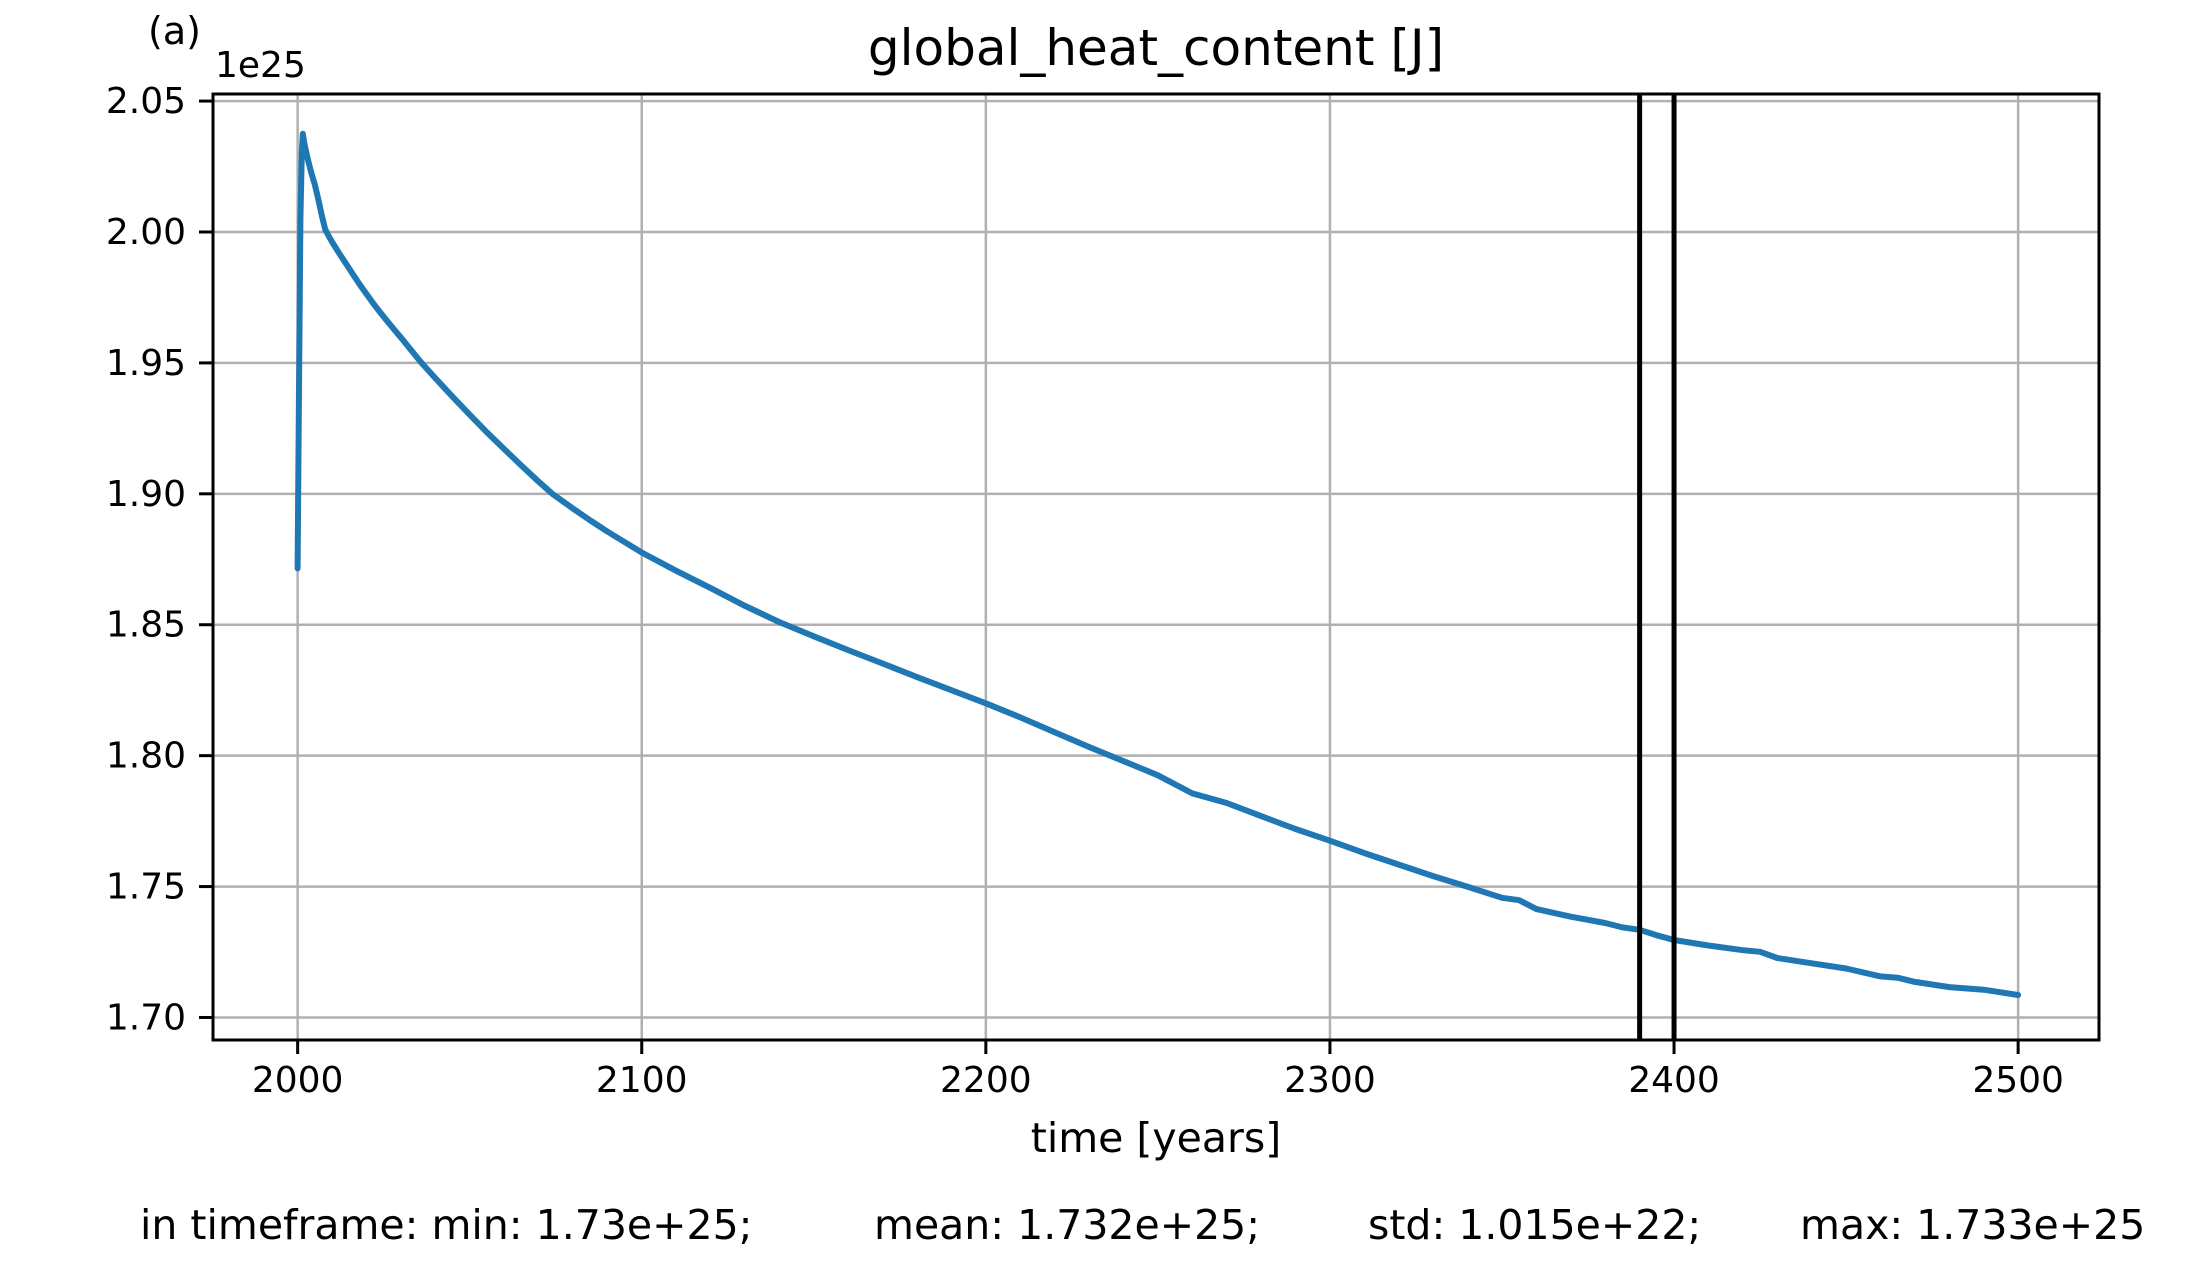 Image resolution: width=2196 pixels, height=1263 pixels. What do you see at coordinates (1674, 1080) in the screenshot?
I see `x-tick-label: 2400` at bounding box center [1674, 1080].